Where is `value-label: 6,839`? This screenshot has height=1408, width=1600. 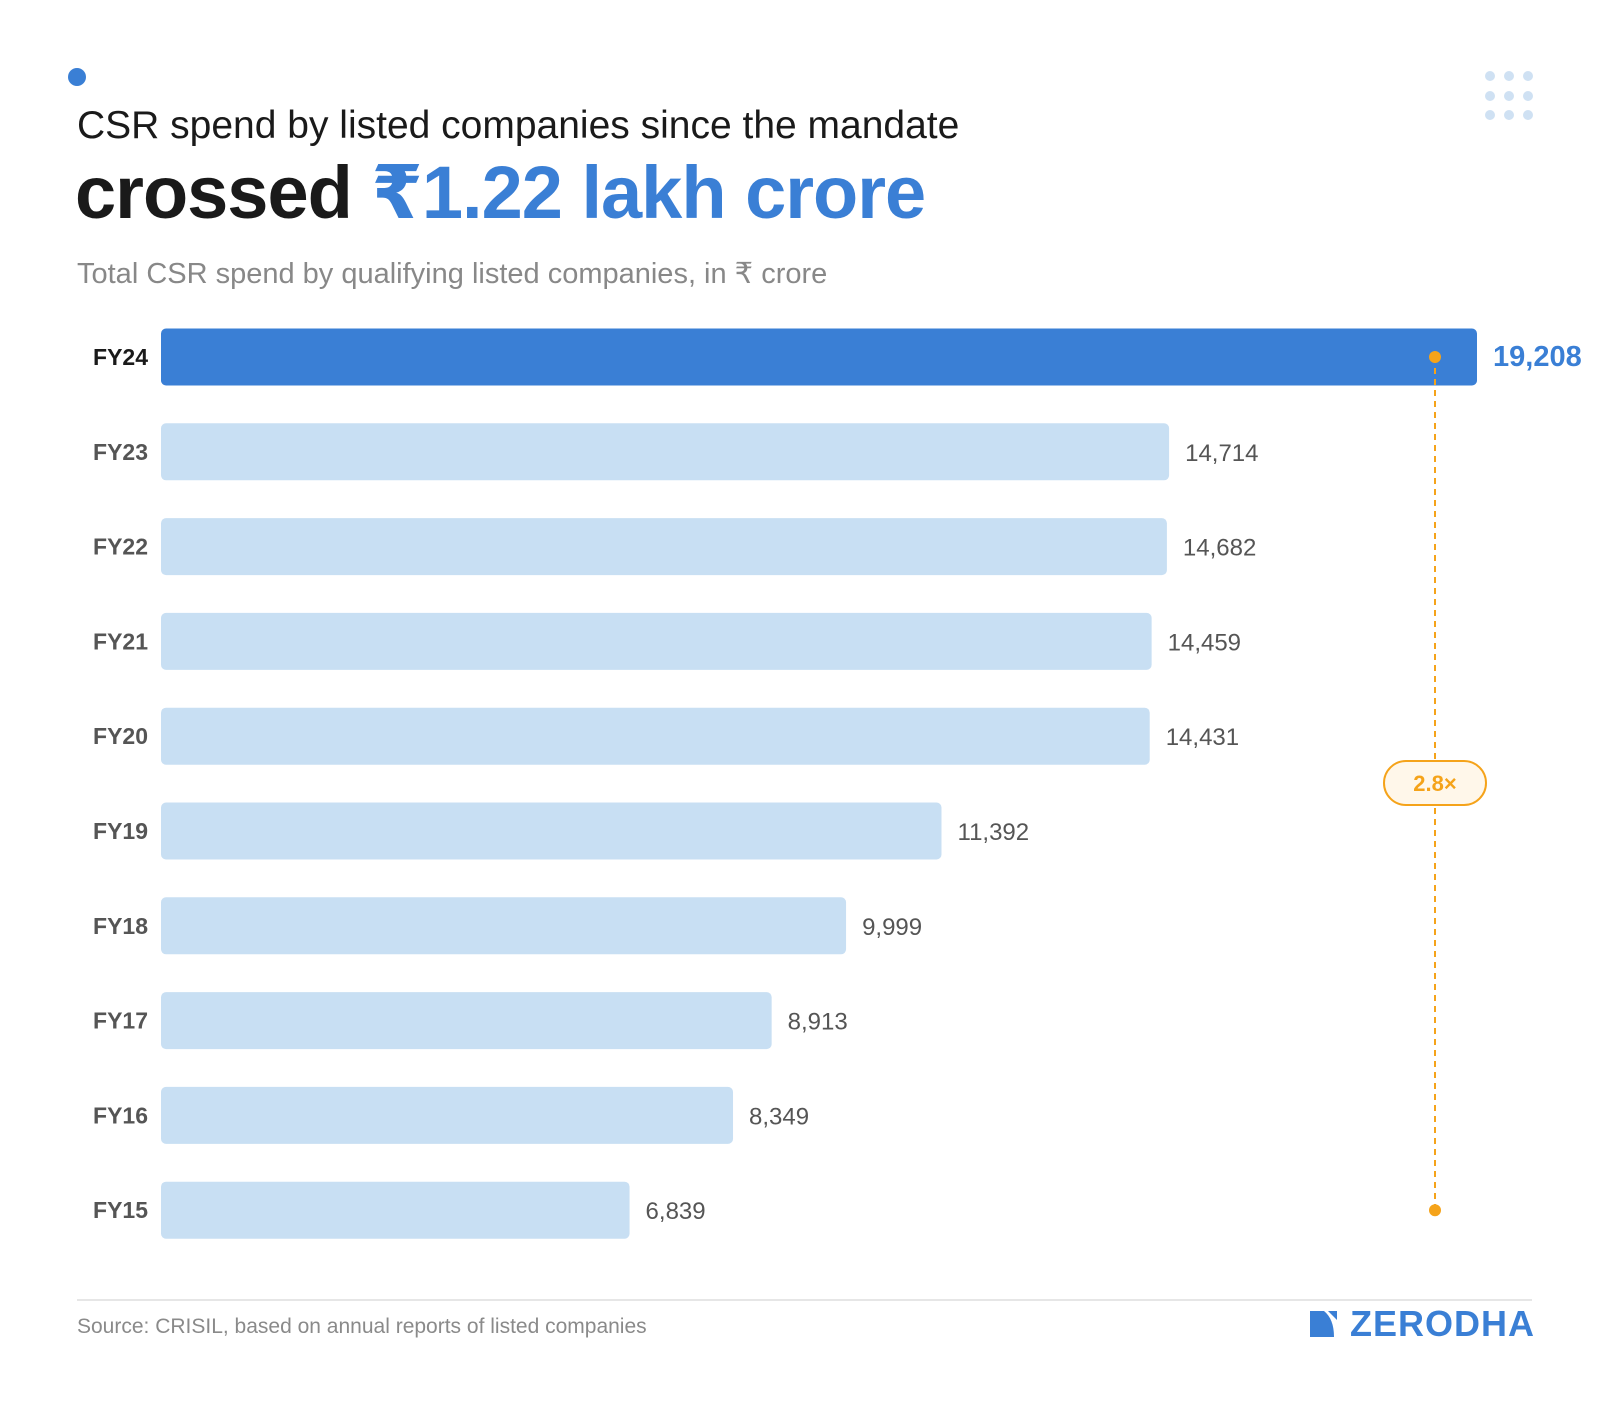
value-label: 6,839 is located at coordinates (676, 1211).